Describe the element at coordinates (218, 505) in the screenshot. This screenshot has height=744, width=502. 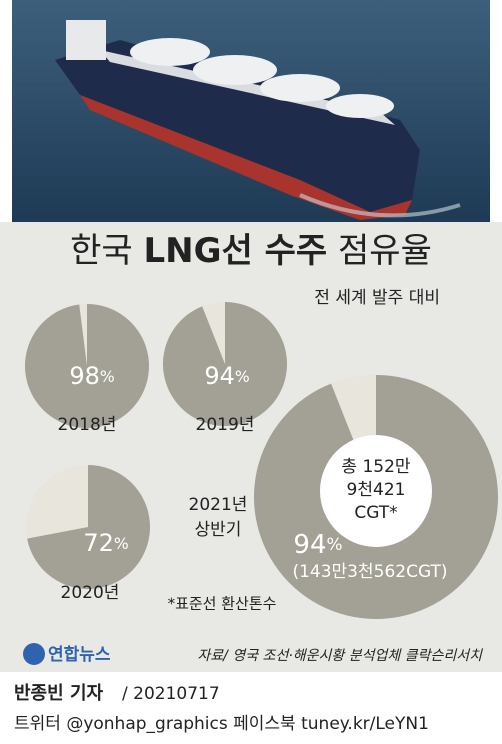
I see `pie-label: 2021년` at that location.